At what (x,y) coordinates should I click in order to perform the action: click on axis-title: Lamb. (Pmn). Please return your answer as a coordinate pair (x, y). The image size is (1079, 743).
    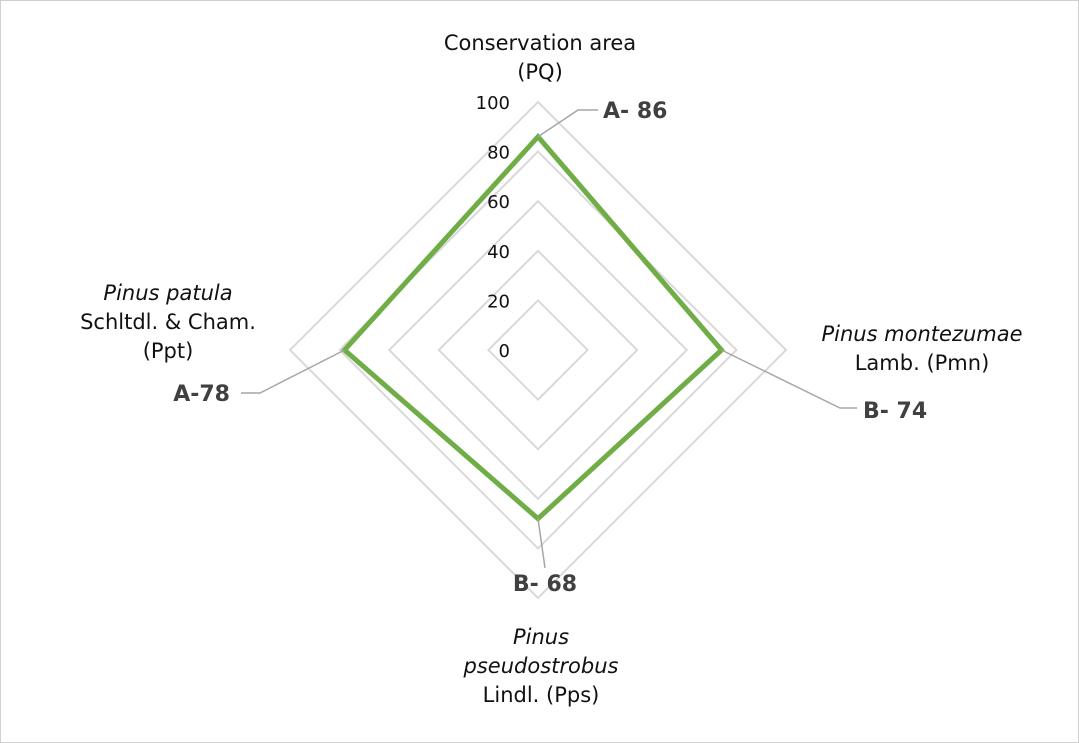
    Looking at the image, I should click on (922, 363).